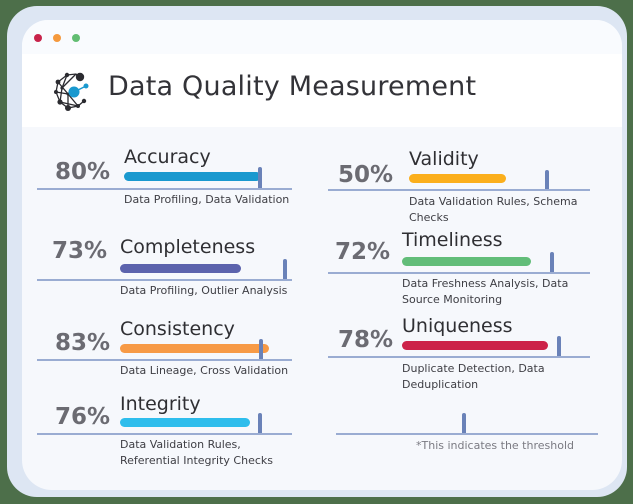  Describe the element at coordinates (292, 86) in the screenshot. I see `page-title: Data Quality Measurement` at that location.